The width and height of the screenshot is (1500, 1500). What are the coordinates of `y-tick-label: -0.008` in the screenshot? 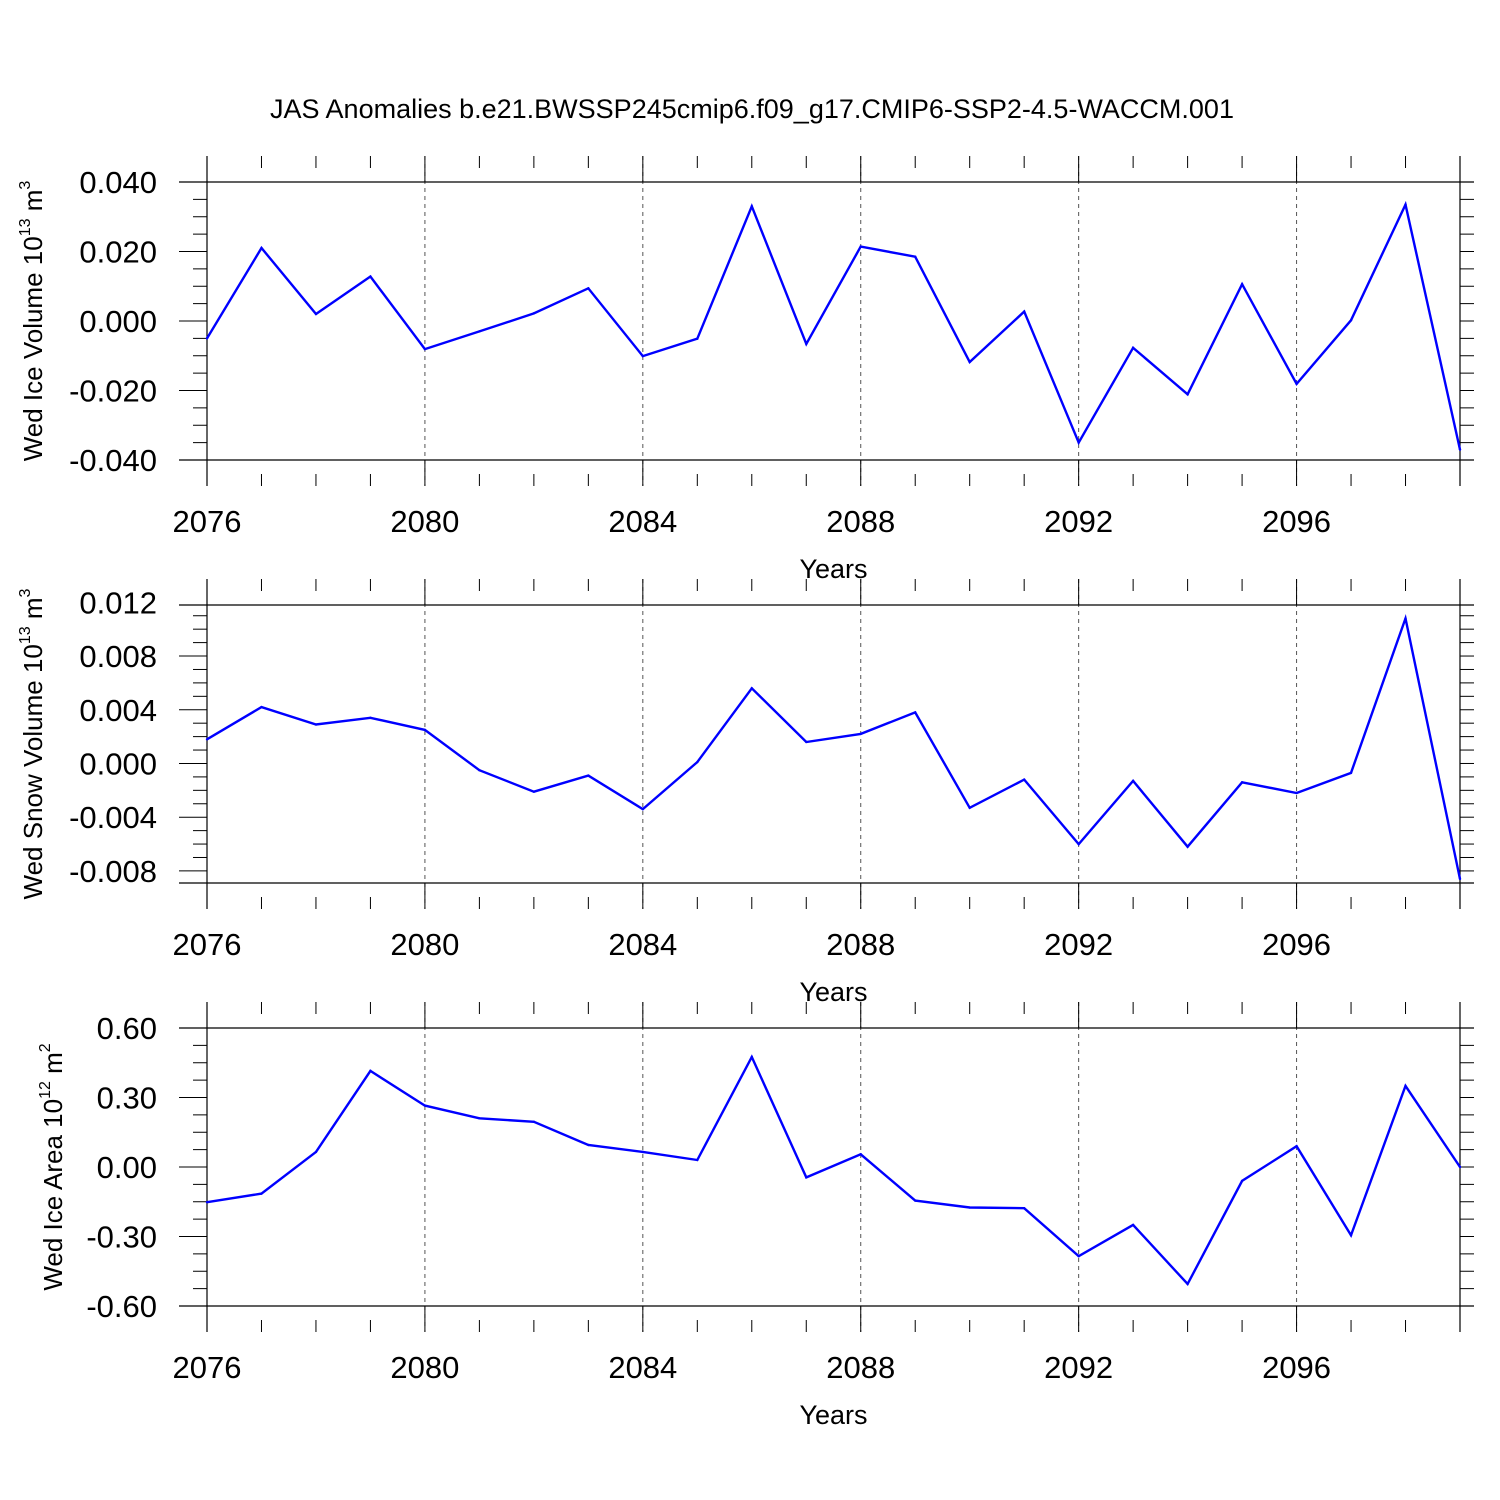 It's located at (113, 871).